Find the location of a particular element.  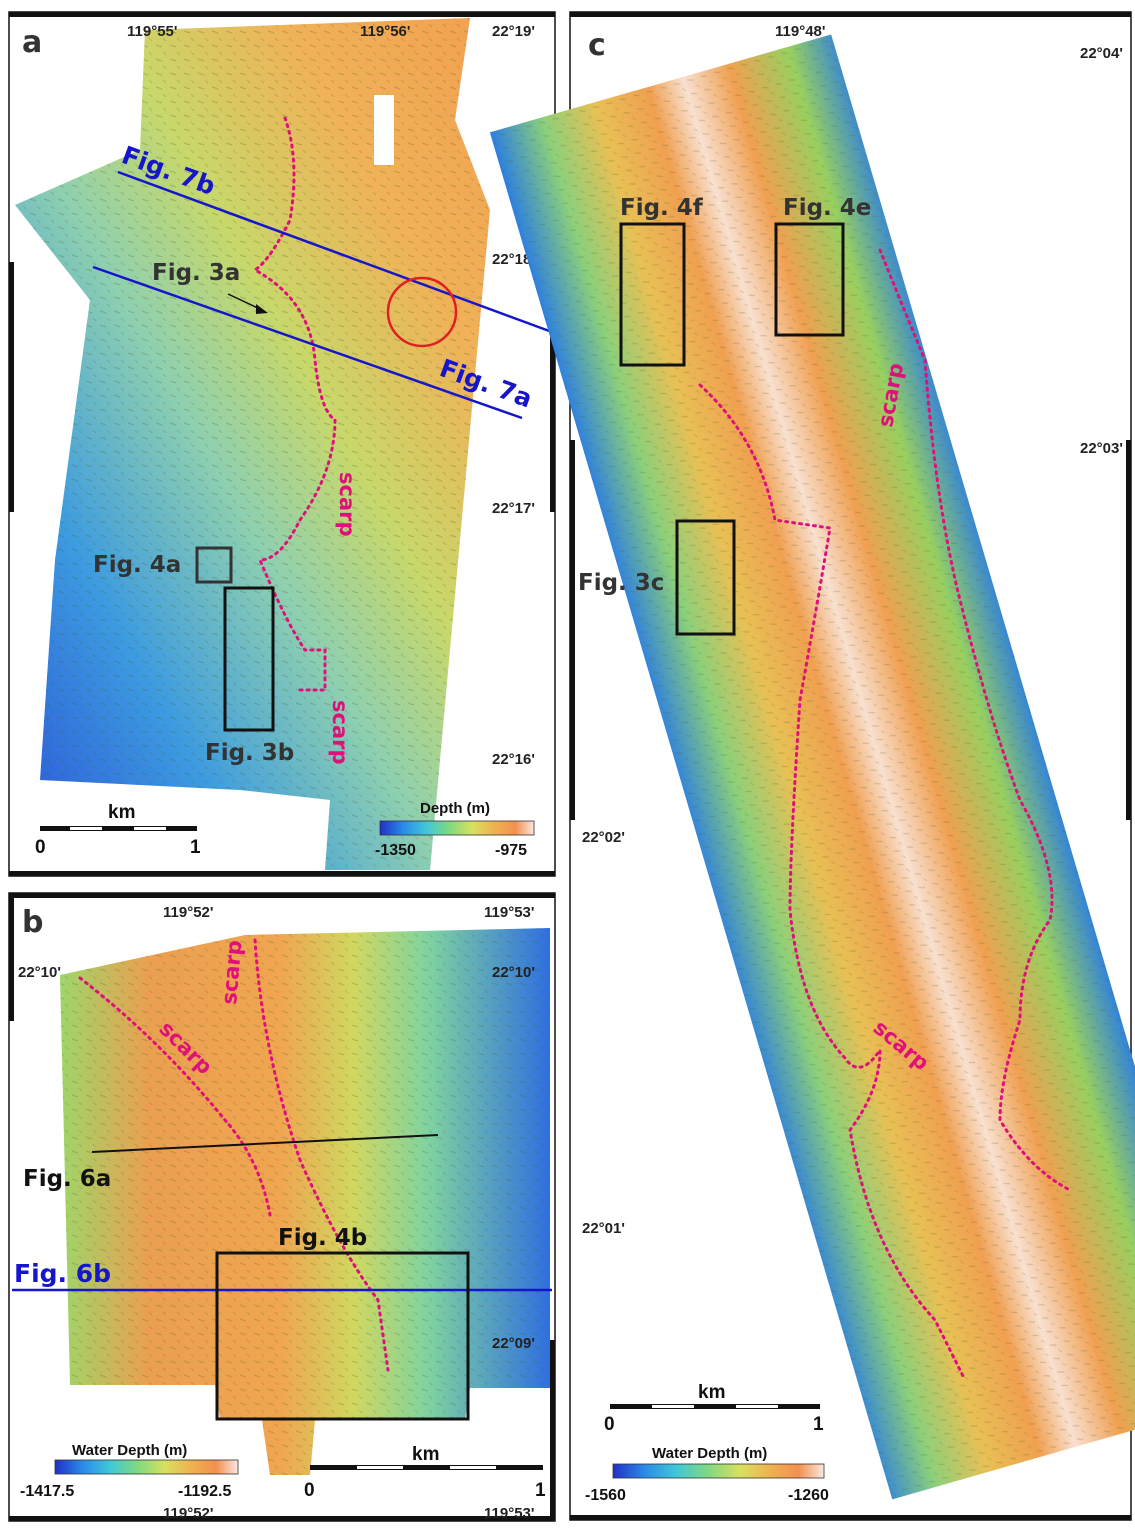

panel-a-fig3b-box is located at coordinates (249, 659).